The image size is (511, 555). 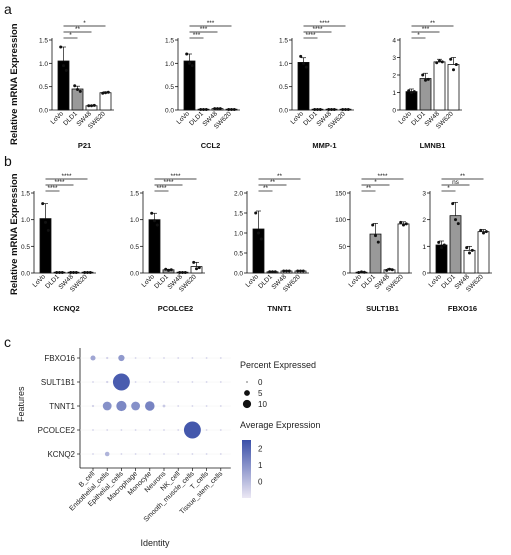 What do you see at coordinates (280, 425) in the screenshot?
I see `color-legend-title: Average Expression` at bounding box center [280, 425].